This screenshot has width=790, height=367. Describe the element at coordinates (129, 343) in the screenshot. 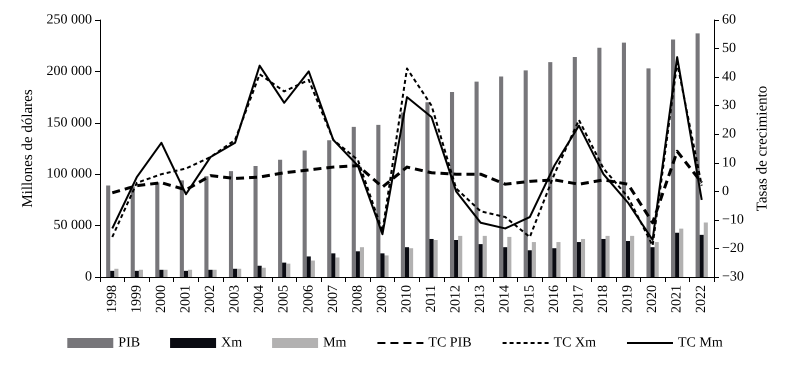

I see `legend-label: PIB` at that location.